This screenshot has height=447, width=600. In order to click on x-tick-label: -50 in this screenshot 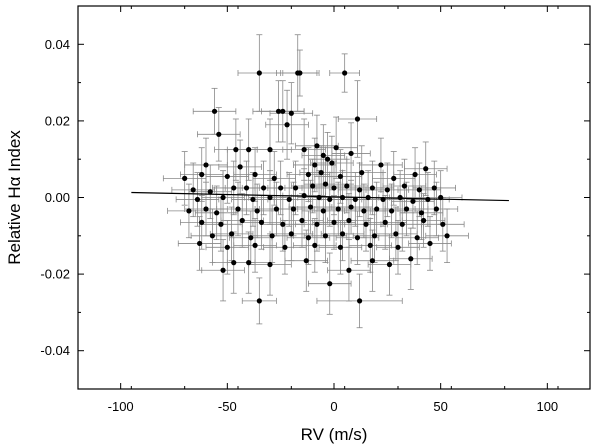, I will do `click(227, 406)`.